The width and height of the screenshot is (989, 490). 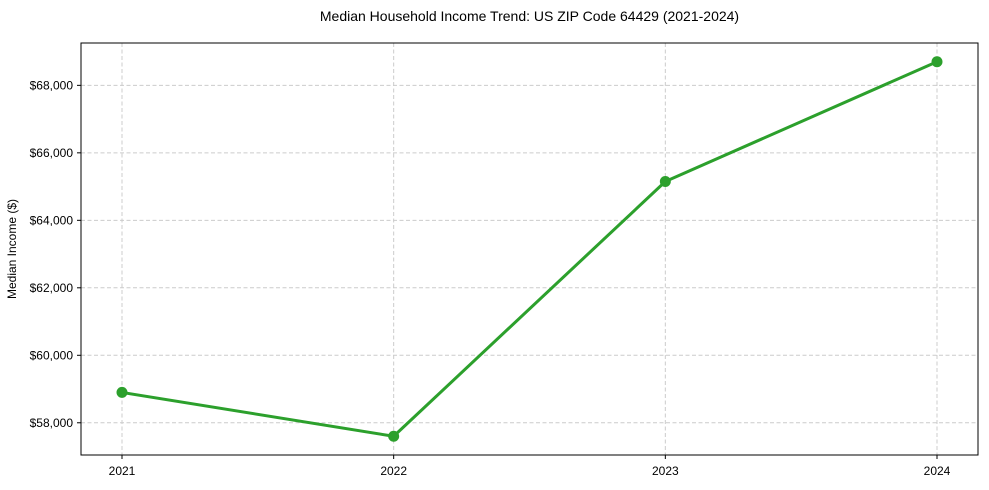 I want to click on x-tick-label: 2024, so click(x=937, y=471).